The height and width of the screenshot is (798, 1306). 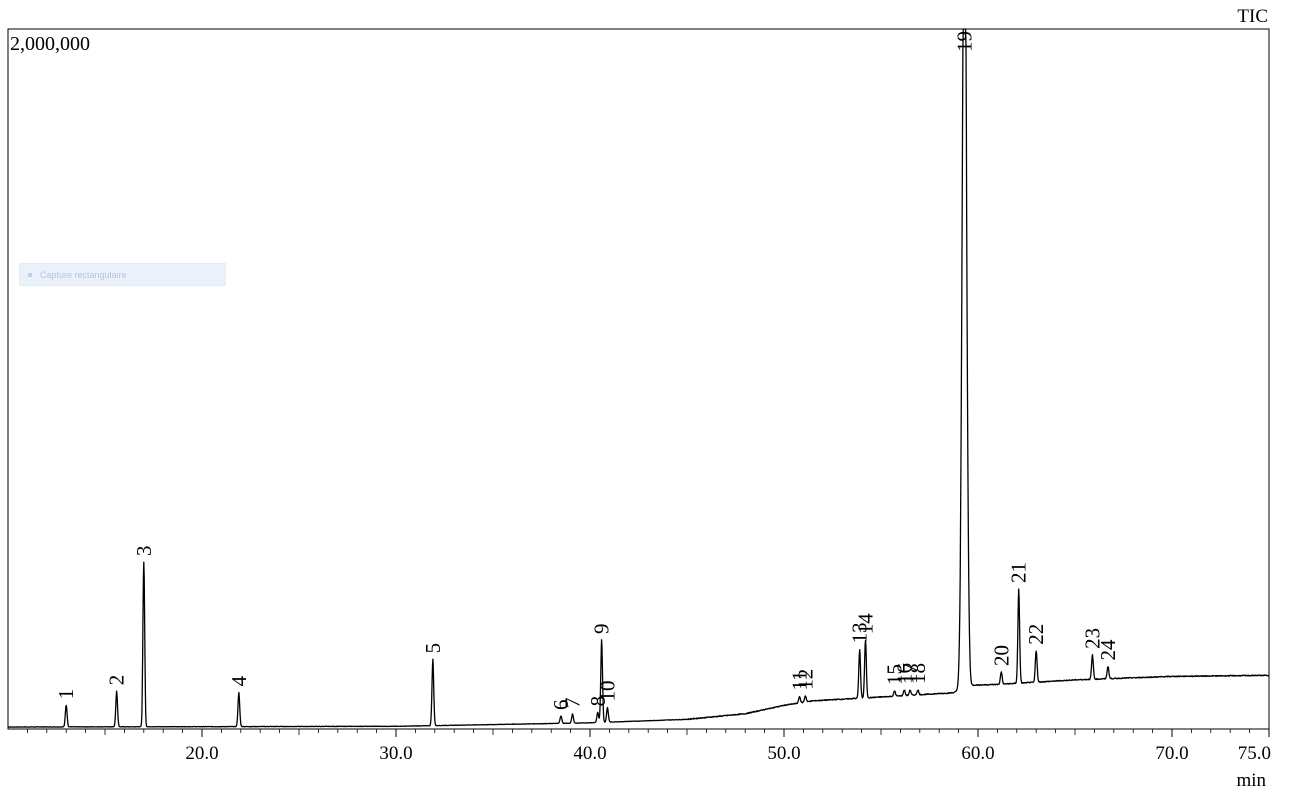 What do you see at coordinates (395, 753) in the screenshot?
I see `x-tick-label: 30.0` at bounding box center [395, 753].